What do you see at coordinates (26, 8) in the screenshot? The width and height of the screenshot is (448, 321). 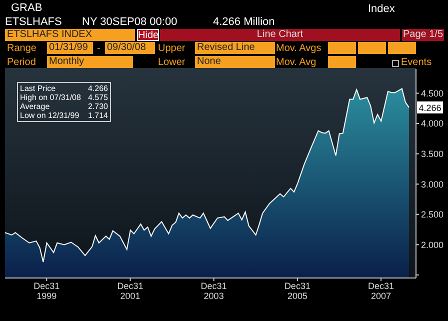 I see `text: GRAB` at bounding box center [26, 8].